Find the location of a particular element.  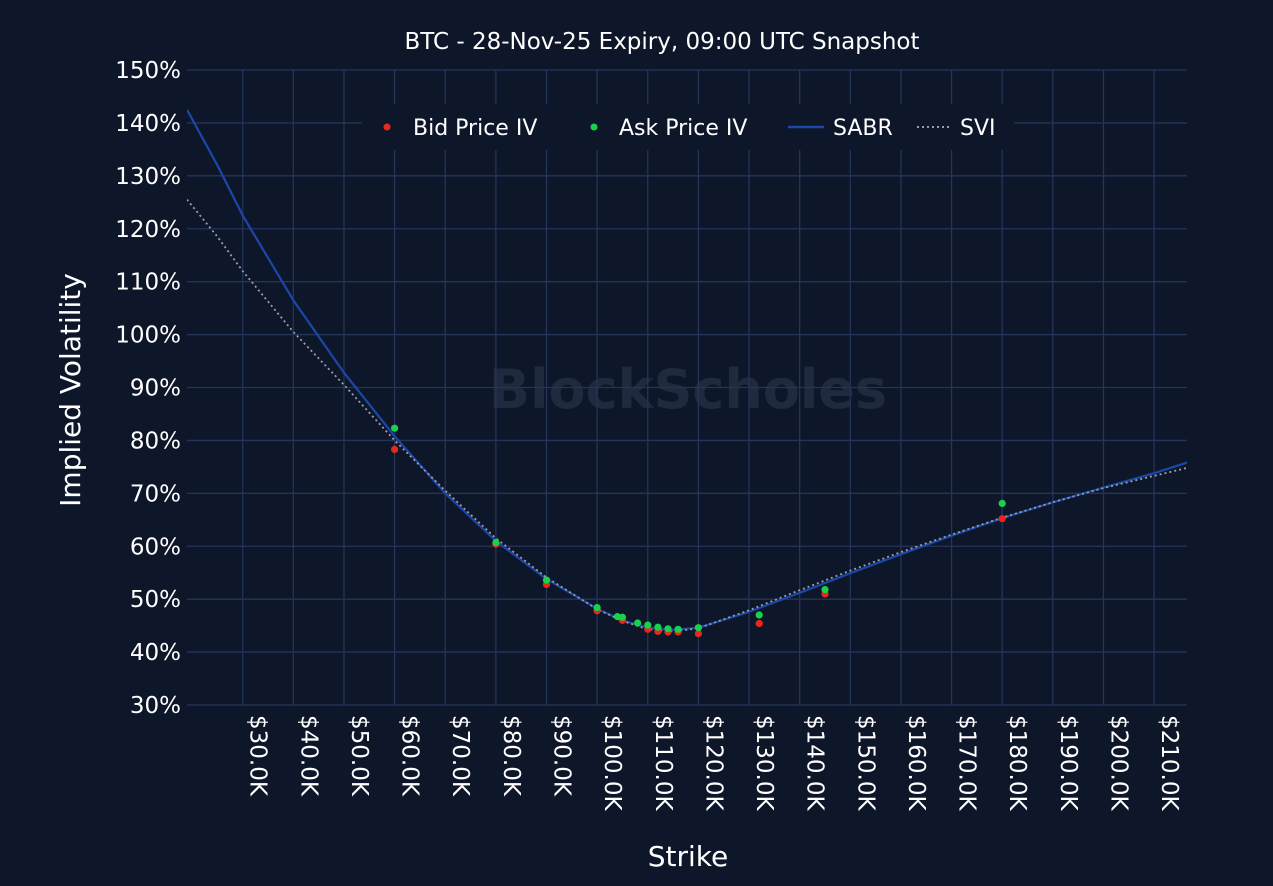

y-tick-label: 60% is located at coordinates (155, 547).